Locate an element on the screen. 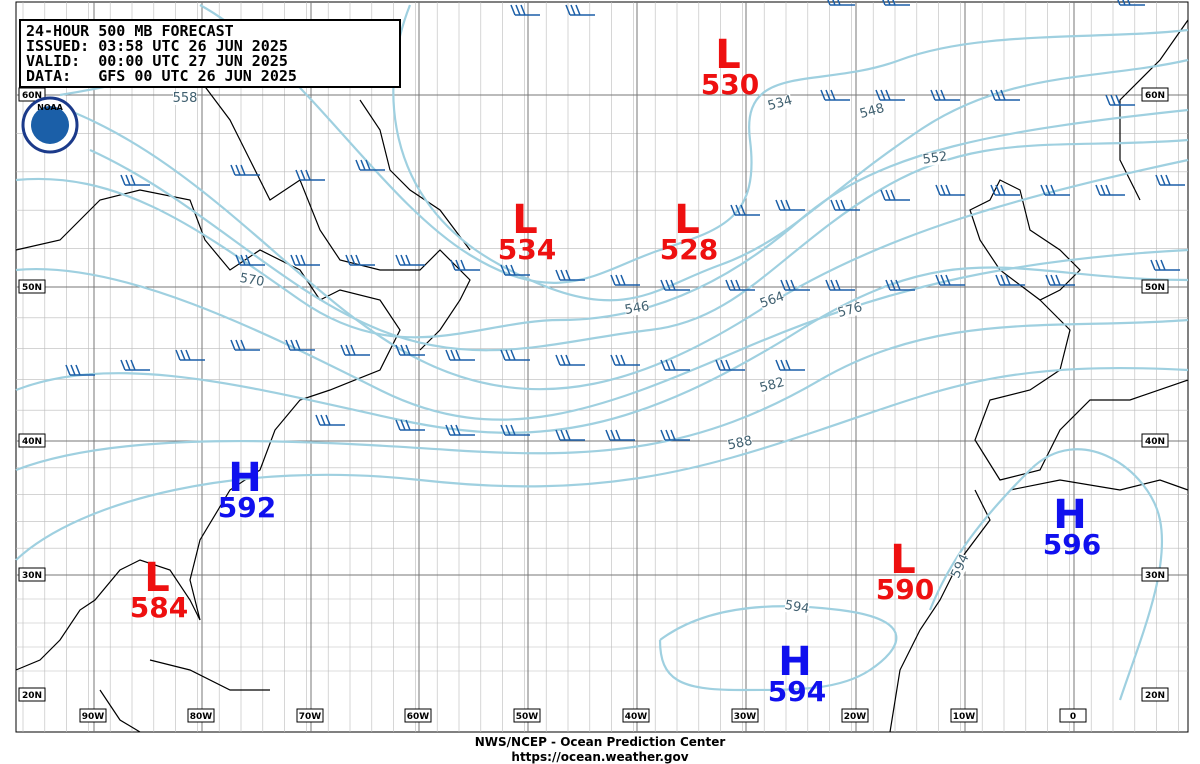 This screenshot has height=764, width=1200. lon-label: 50W is located at coordinates (527, 717).